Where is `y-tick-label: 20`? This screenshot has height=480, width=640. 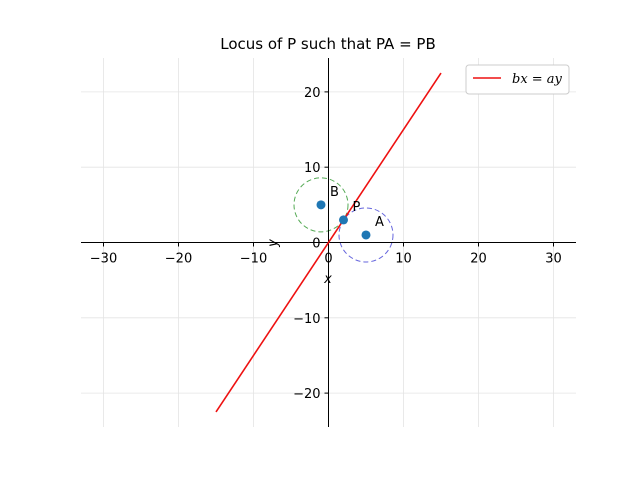 y-tick-label: 20 is located at coordinates (312, 93).